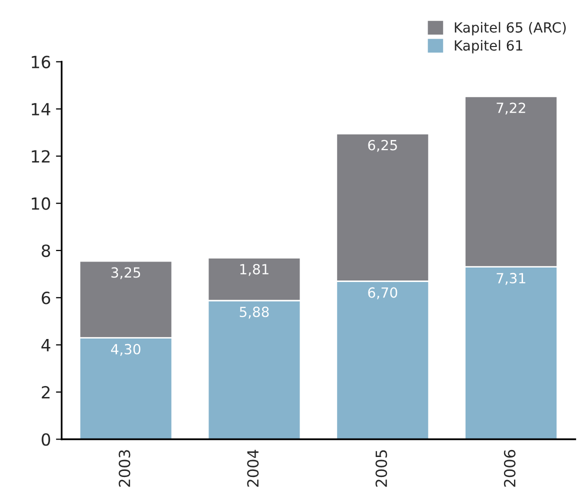 This screenshot has width=587, height=498. What do you see at coordinates (510, 468) in the screenshot?
I see `x-tick-label: 2006` at bounding box center [510, 468].